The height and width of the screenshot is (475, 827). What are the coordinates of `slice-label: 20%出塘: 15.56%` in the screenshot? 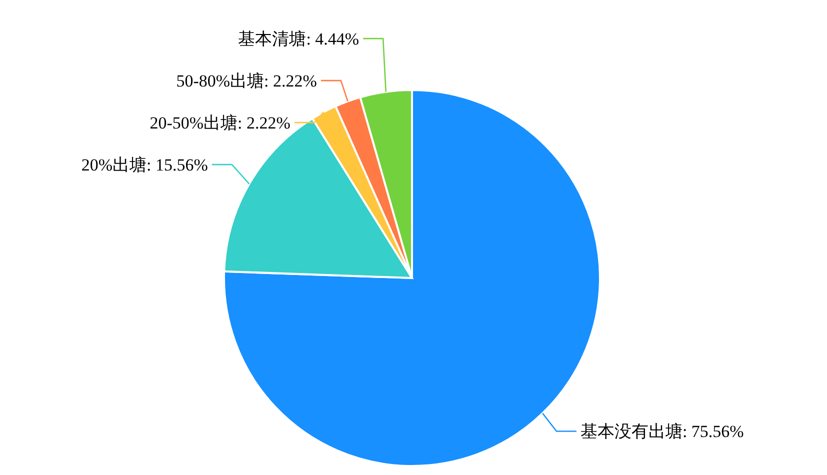 It's located at (144, 165).